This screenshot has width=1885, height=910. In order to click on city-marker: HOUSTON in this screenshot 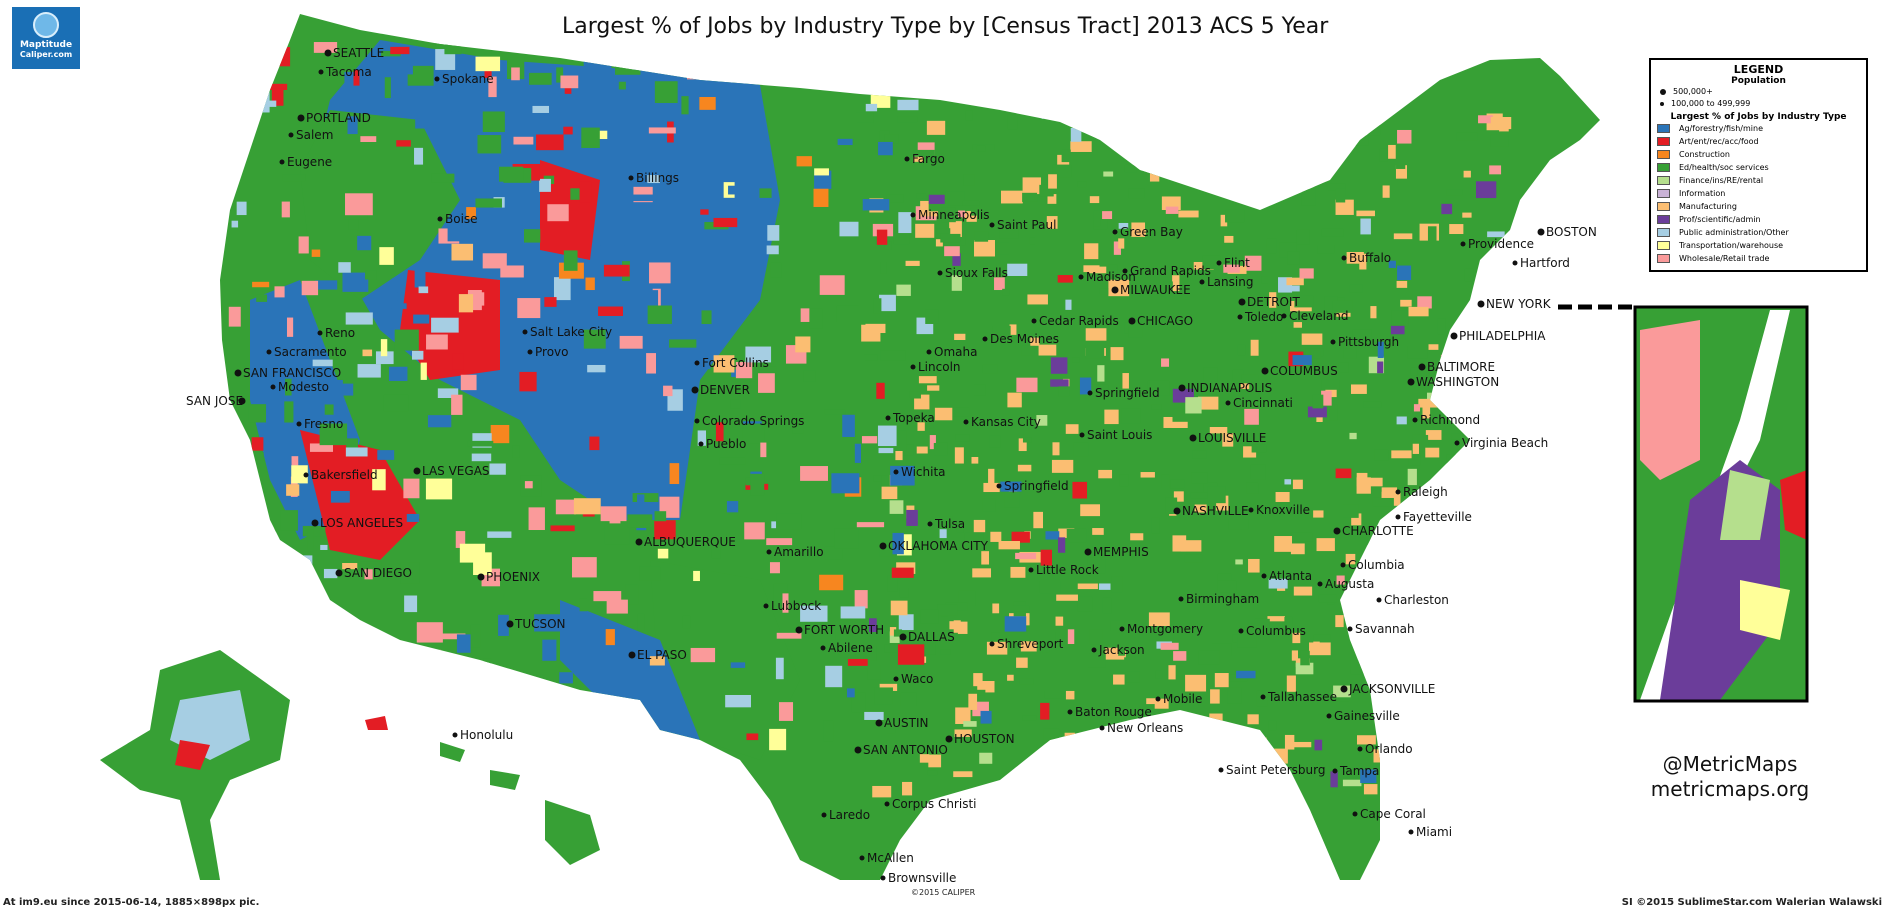, I will do `click(980, 739)`.